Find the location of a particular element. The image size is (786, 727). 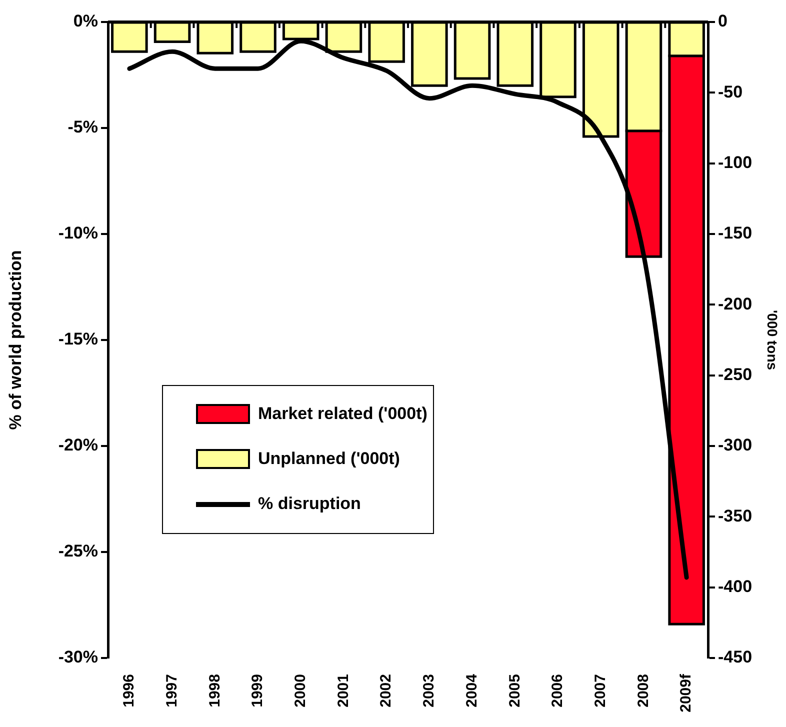

y2-tick-label: -150 is located at coordinates (735, 233).